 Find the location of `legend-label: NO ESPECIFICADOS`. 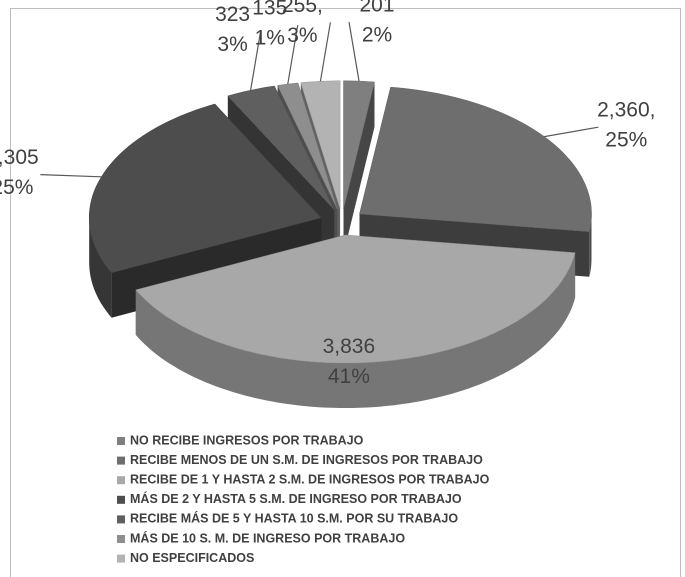

legend-label: NO ESPECIFICADOS is located at coordinates (192, 558).